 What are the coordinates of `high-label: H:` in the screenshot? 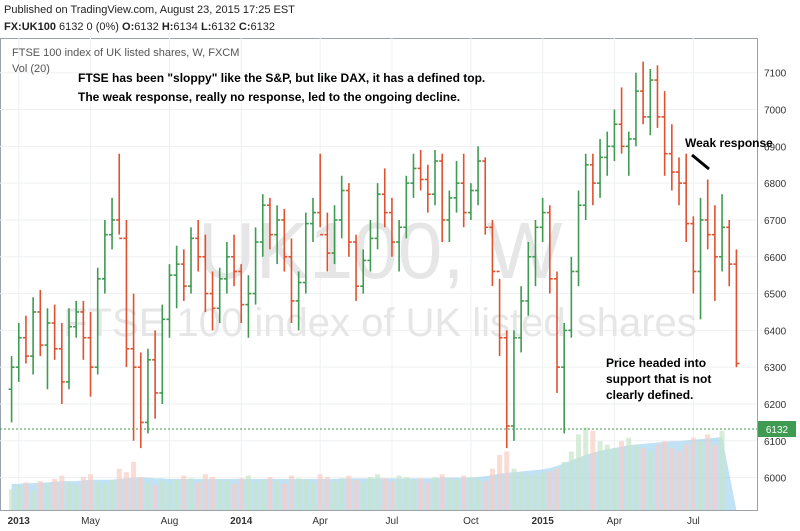 It's located at (167, 27).